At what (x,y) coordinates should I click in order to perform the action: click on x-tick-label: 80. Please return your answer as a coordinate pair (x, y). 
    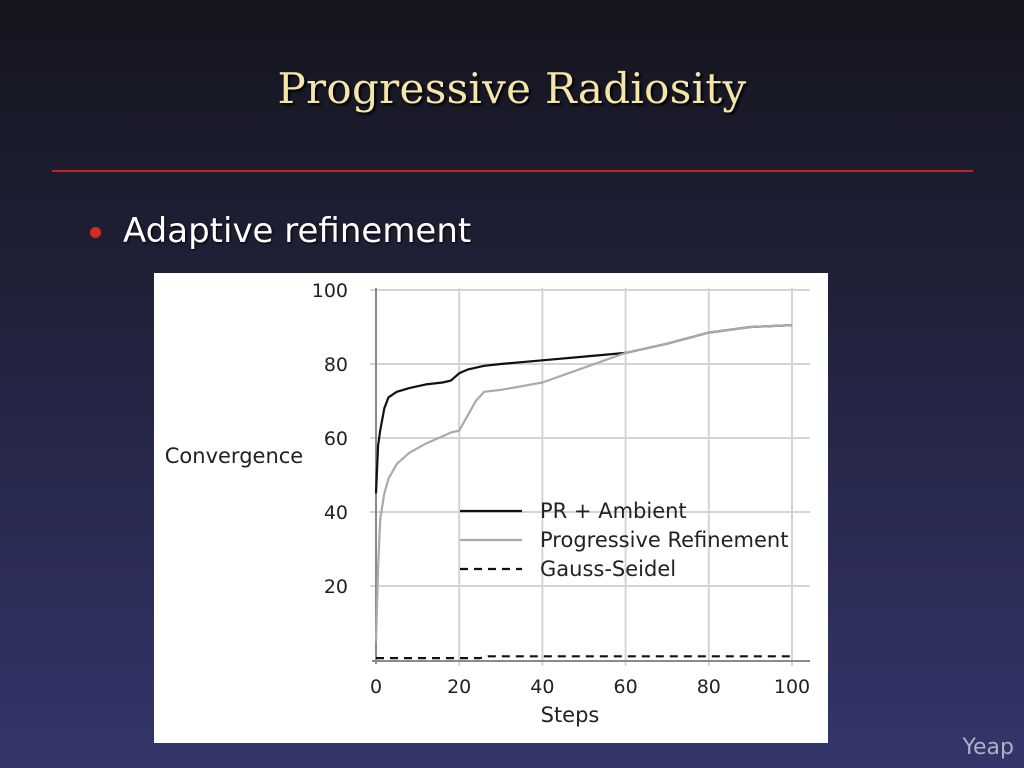
    Looking at the image, I should click on (709, 687).